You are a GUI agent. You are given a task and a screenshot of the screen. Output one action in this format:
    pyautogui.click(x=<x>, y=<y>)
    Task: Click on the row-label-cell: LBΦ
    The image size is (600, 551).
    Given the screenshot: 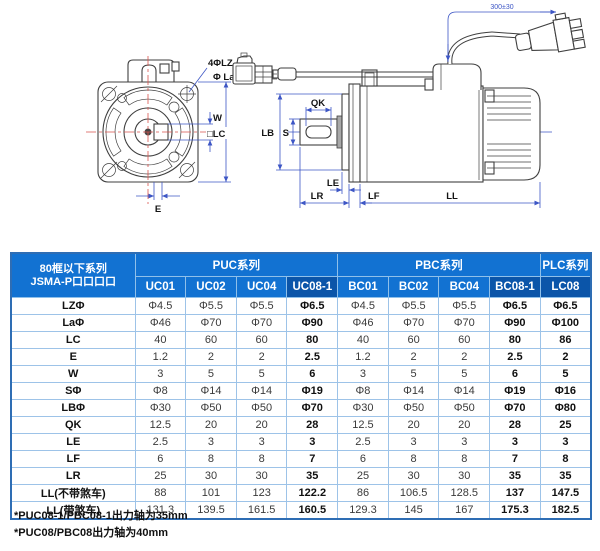 What is the action you would take?
    pyautogui.click(x=73, y=408)
    